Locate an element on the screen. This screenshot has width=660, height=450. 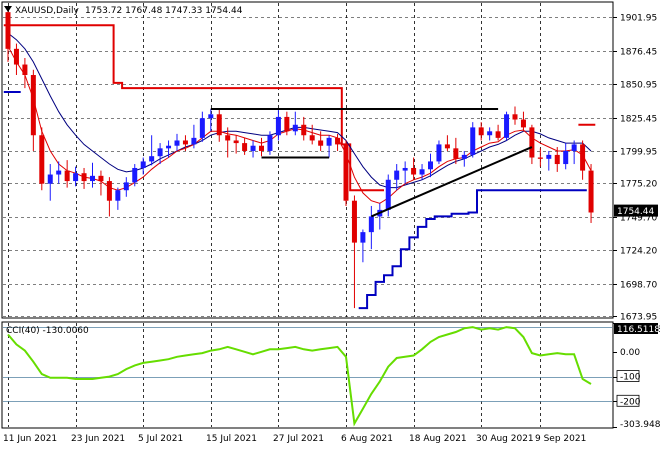
price-tag-label: 1754.44 is located at coordinates (635, 212).